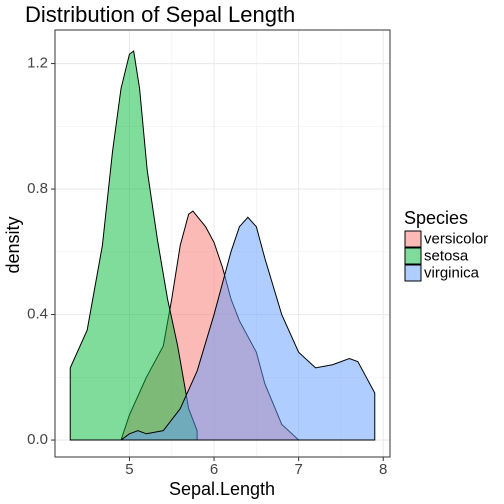  What do you see at coordinates (37, 63) in the screenshot?
I see `y-tick-label: 1.2` at bounding box center [37, 63].